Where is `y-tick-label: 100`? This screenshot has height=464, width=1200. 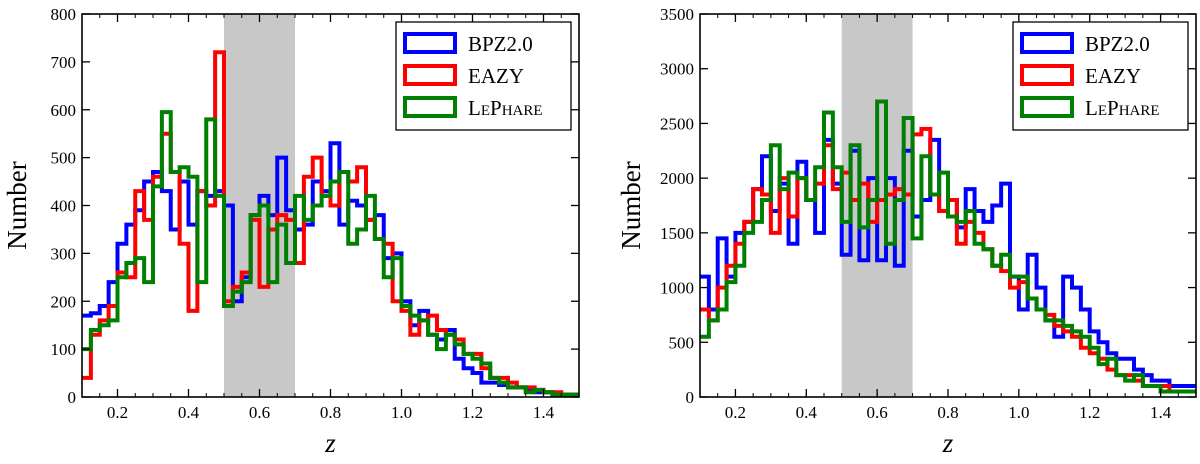 y-tick-label: 100 is located at coordinates (64, 349).